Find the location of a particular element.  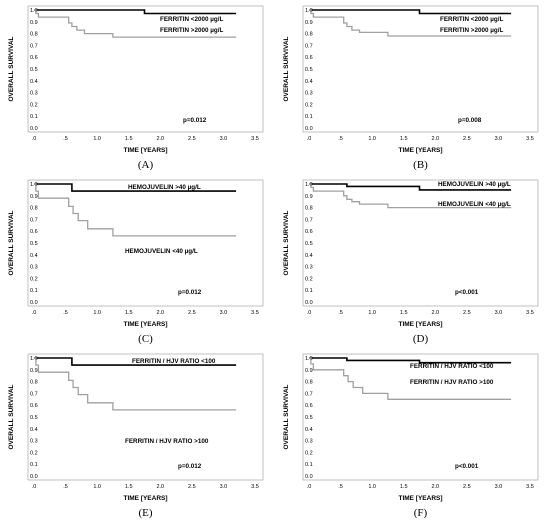

curve-label: FERRITIN / HJV RATIO >100 is located at coordinates (167, 441).